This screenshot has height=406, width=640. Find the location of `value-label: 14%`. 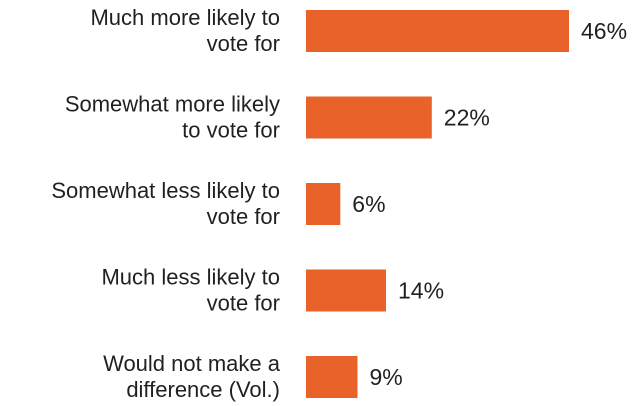

value-label: 14% is located at coordinates (421, 291).